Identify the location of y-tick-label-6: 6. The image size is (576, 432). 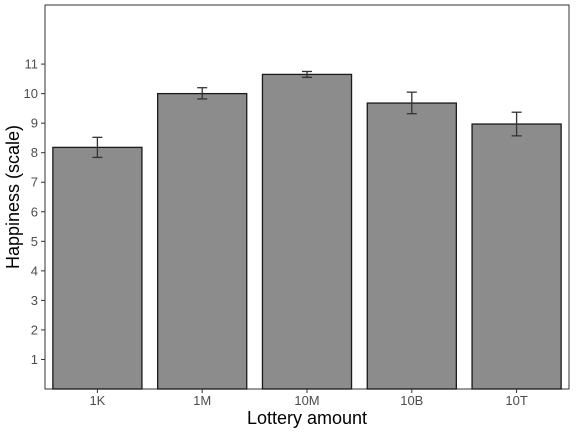
(34, 211).